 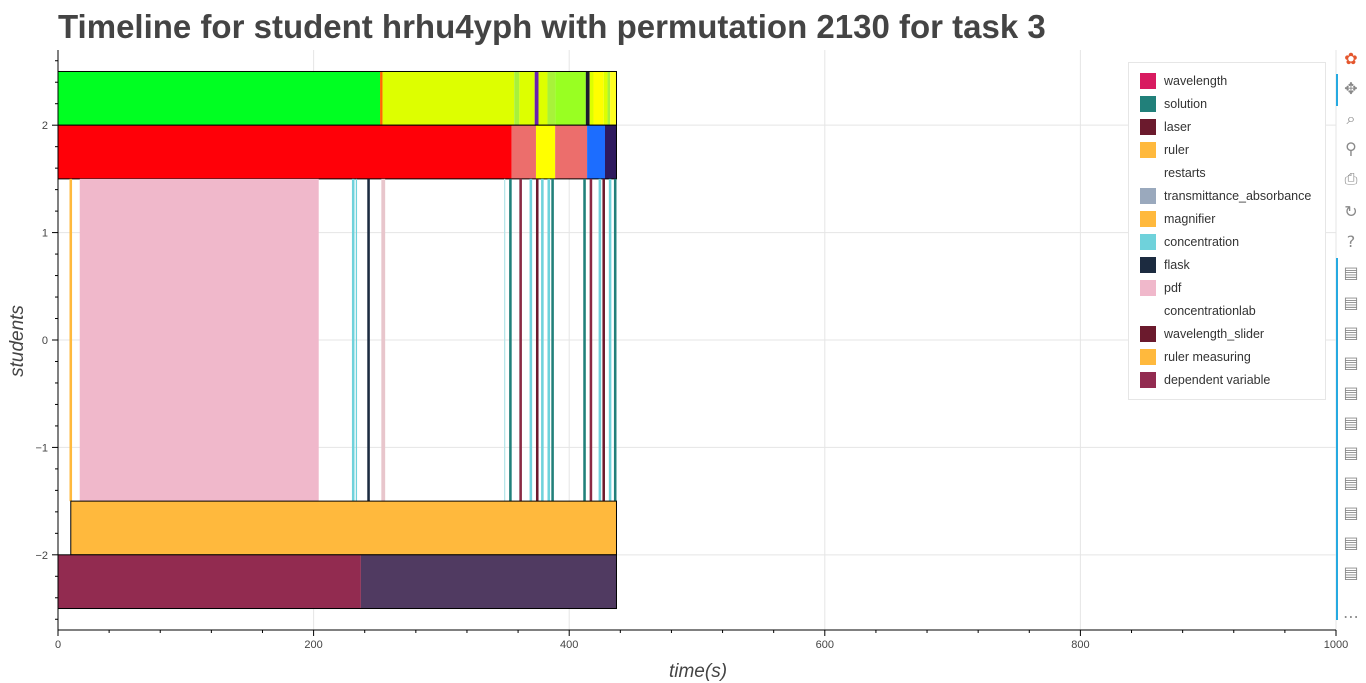 I want to click on help-icon: ?, so click(x=1351, y=241).